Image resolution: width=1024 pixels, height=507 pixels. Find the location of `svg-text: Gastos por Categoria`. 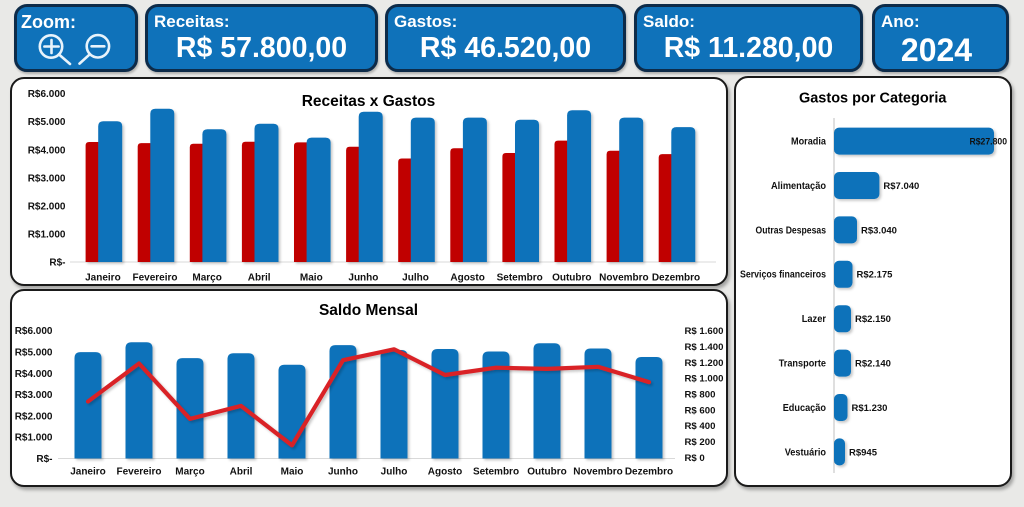

svg-text: Gastos por Categoria is located at coordinates (873, 98).